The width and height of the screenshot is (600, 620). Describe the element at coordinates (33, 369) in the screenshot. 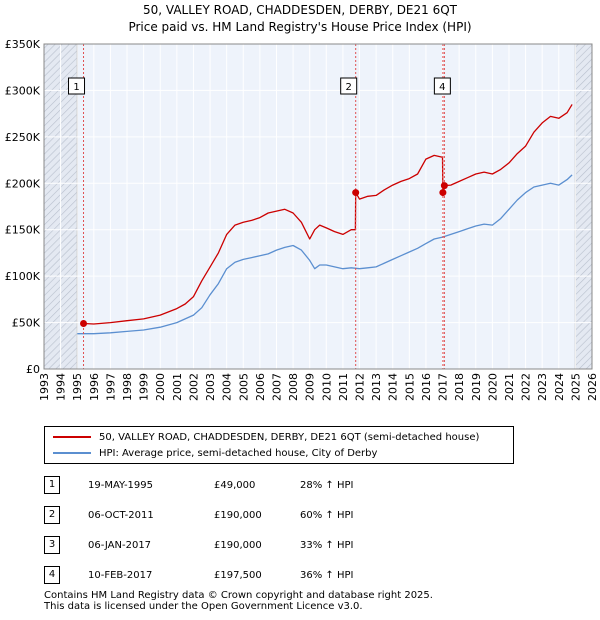

I see `y-tick-label: £0` at that location.